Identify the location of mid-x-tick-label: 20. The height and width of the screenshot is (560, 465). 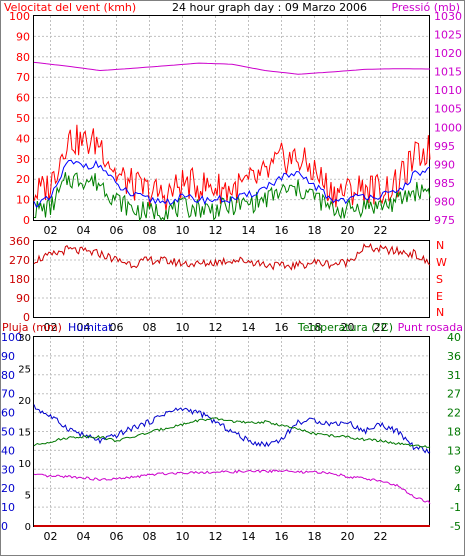
(348, 327).